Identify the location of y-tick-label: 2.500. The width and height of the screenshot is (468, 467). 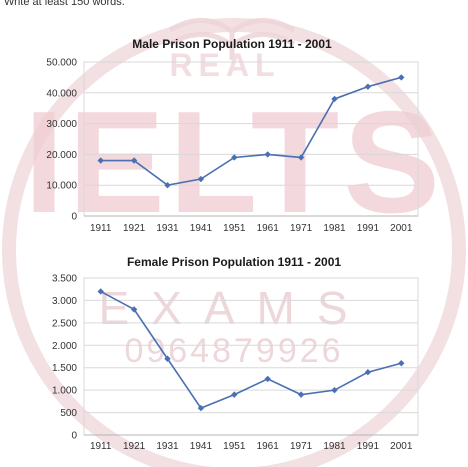
(64, 323).